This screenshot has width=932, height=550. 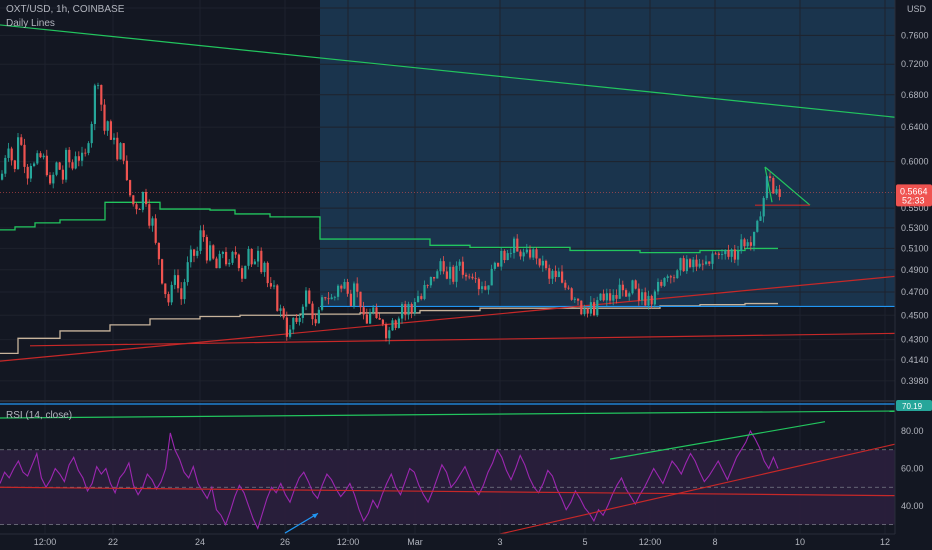 I want to click on rsi-title: RSI (14, close), so click(x=39, y=415).